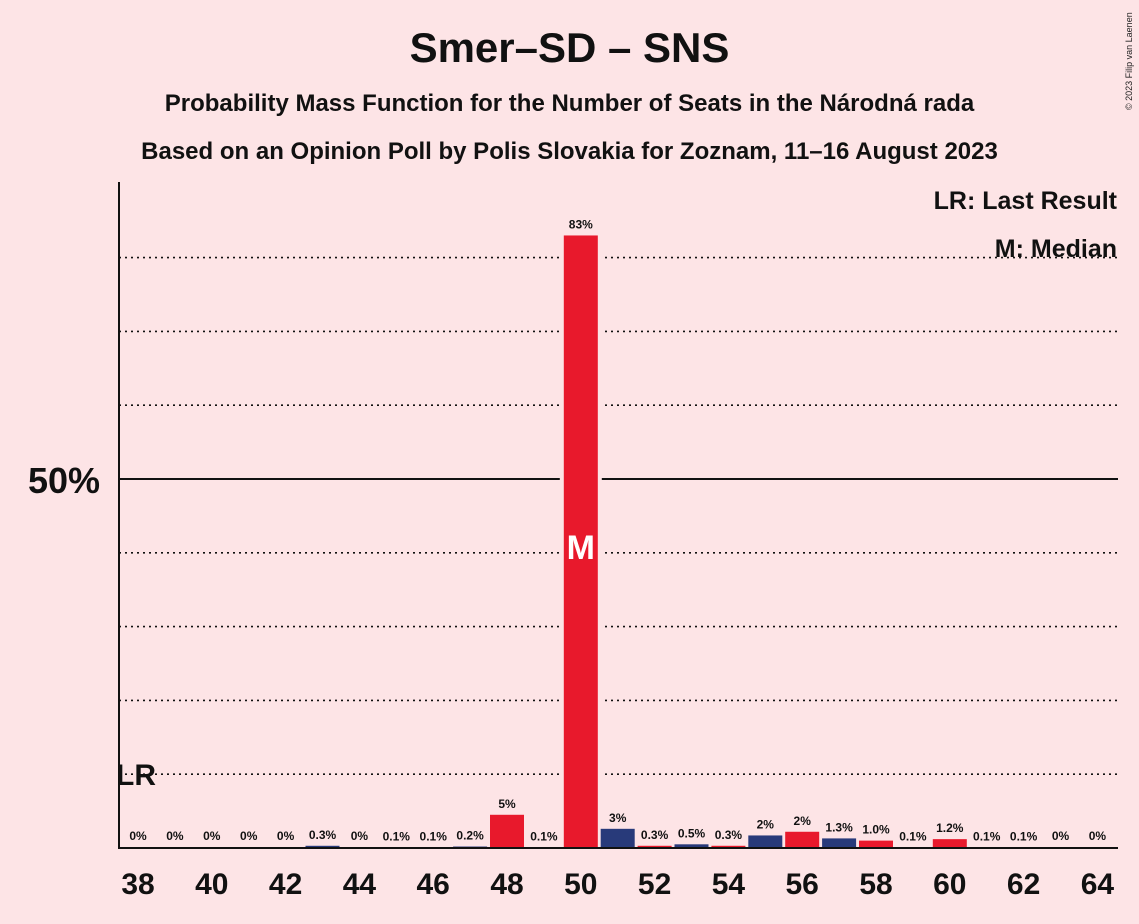  I want to click on x-tick-labels: 38 40 42 44 46 48 50 52 54 56 58 60 62 64, so click(617, 884).